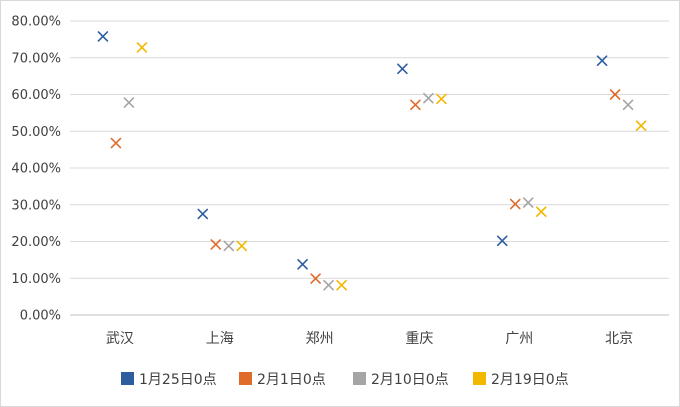  What do you see at coordinates (220, 339) in the screenshot?
I see `x-category-label: 上海` at bounding box center [220, 339].